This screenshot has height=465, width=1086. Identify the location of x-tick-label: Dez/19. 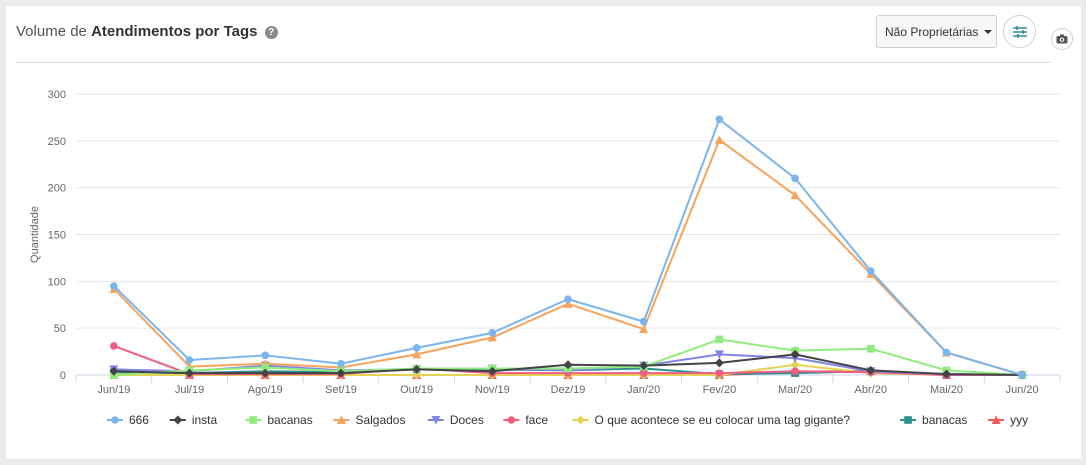
(568, 390).